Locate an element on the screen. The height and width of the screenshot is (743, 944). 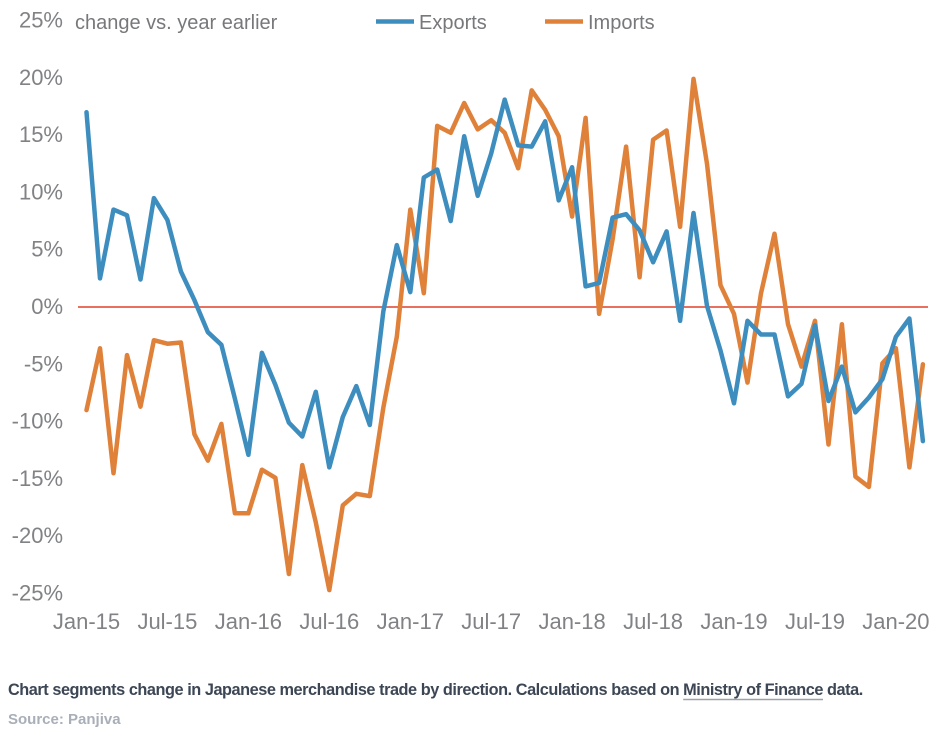
svg-text: 5% is located at coordinates (47, 249).